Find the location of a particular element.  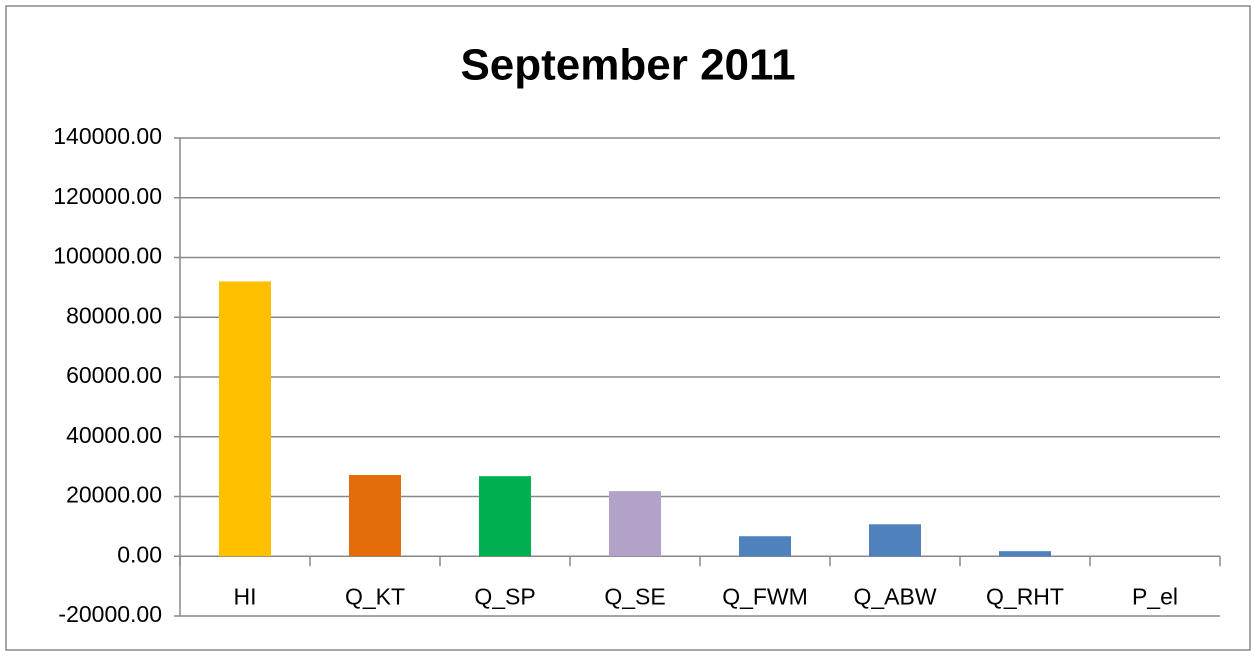

x-tick-label: Q_SP is located at coordinates (504, 596).